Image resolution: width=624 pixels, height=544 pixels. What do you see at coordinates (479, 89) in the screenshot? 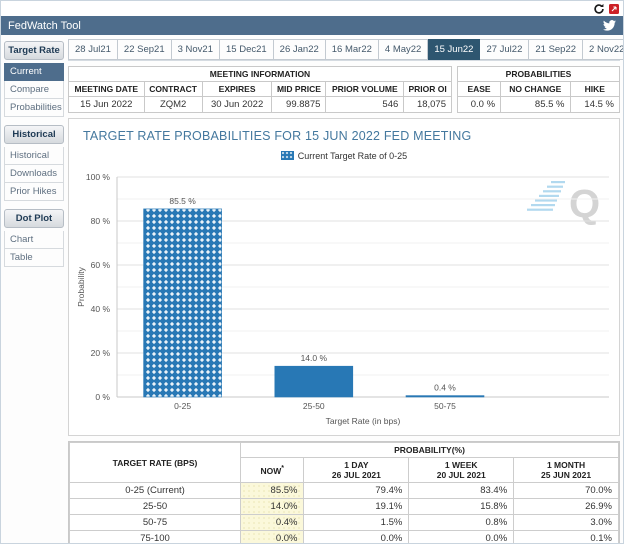
I see `ease-header: EASE` at bounding box center [479, 89].